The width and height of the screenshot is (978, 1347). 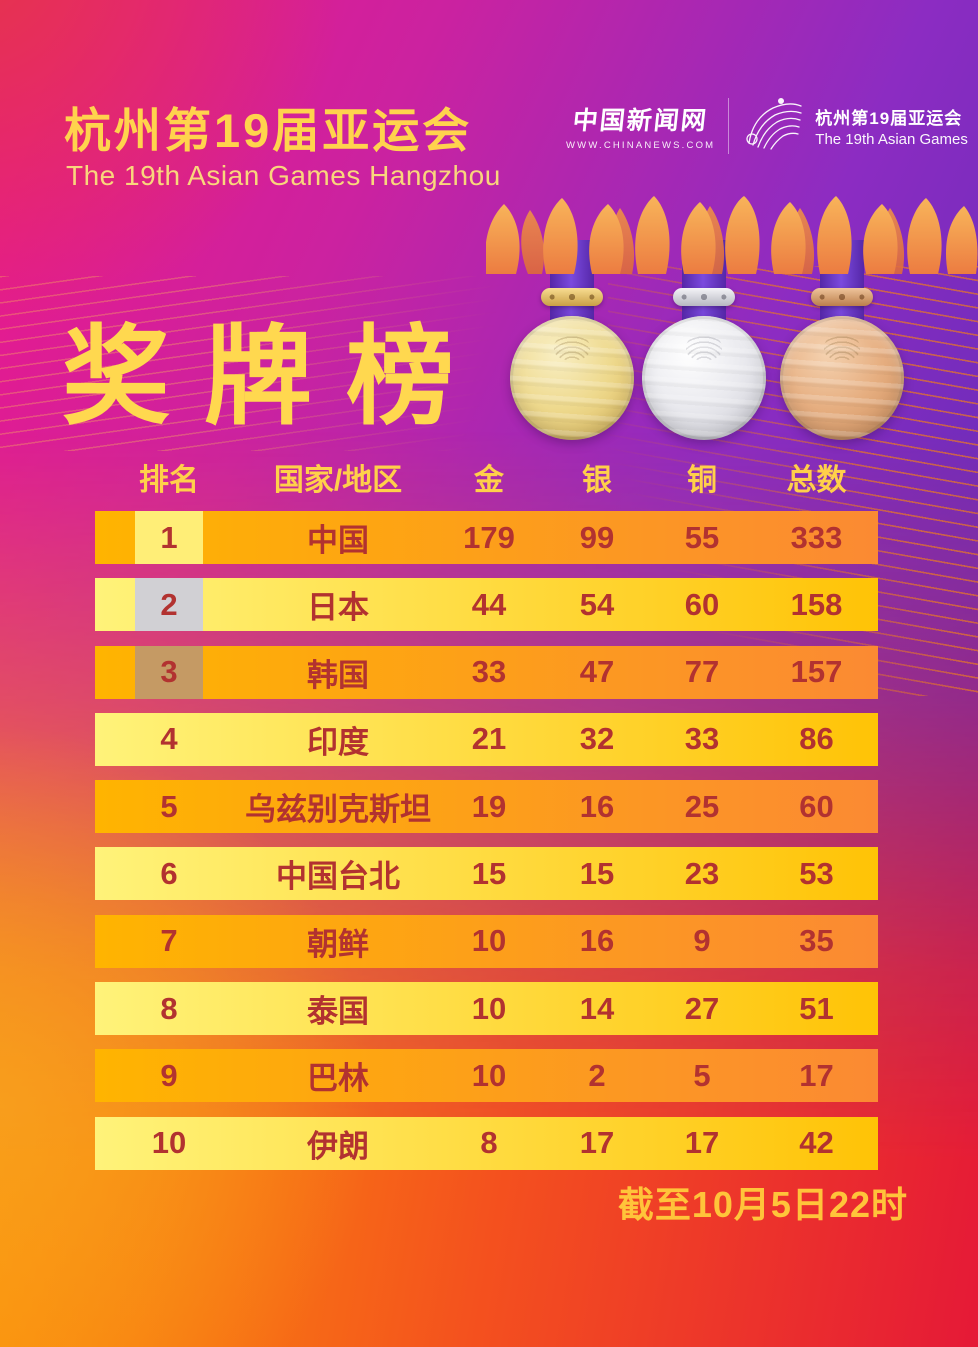 I want to click on country-name: 韩国, so click(x=338, y=675).